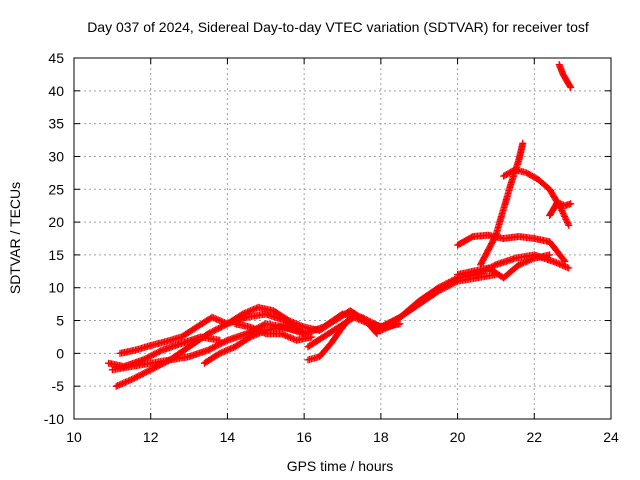  I want to click on x-tick-label: 16, so click(304, 437).